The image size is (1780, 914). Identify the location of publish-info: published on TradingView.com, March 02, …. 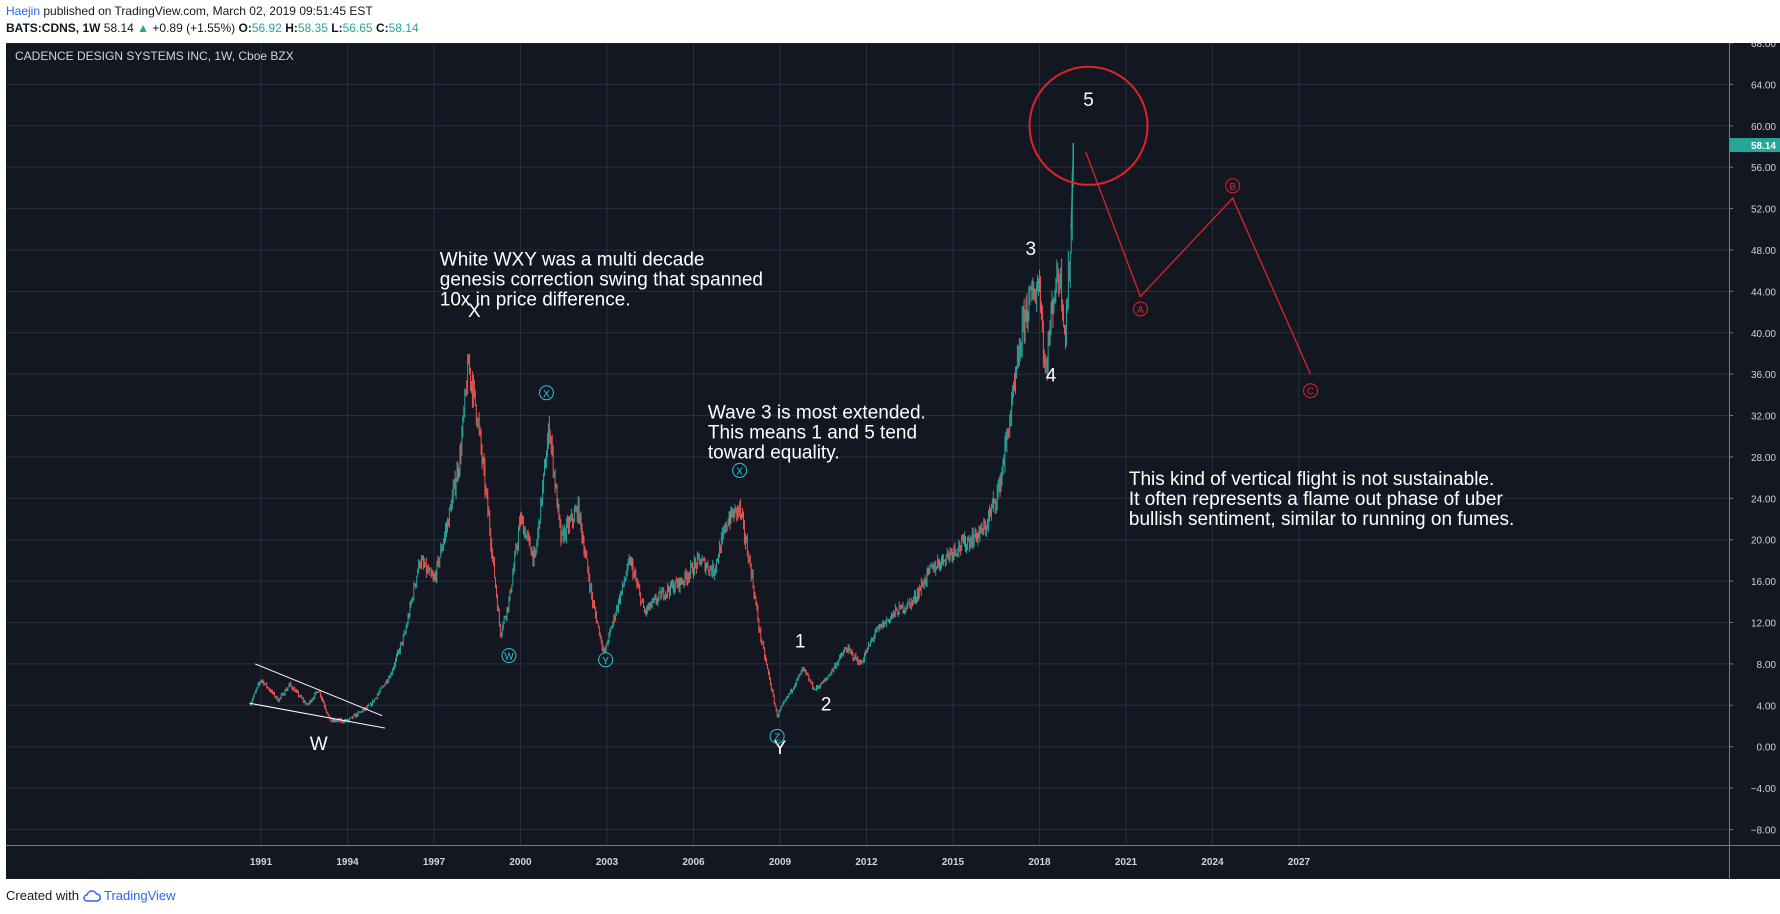
(208, 11).